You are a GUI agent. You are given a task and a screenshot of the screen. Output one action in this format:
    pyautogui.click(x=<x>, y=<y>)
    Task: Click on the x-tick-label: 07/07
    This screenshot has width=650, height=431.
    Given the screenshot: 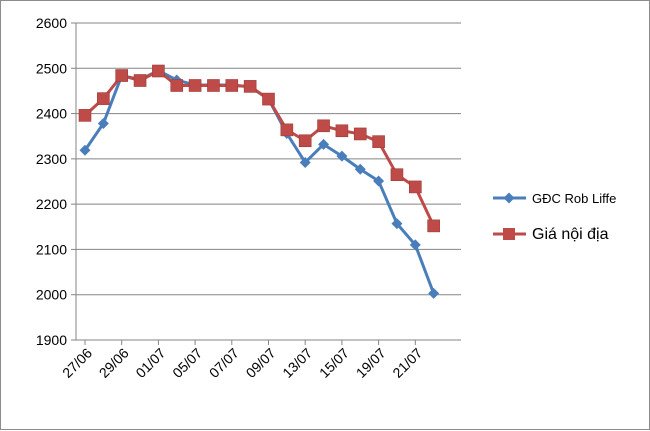 What is the action you would take?
    pyautogui.click(x=224, y=363)
    